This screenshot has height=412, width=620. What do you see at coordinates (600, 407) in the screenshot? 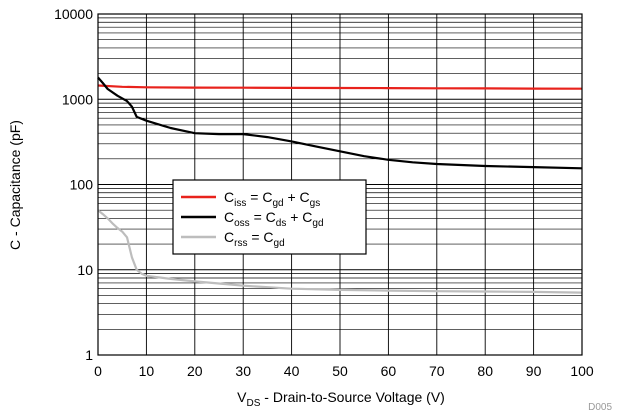
I see `figure-tag: D005` at bounding box center [600, 407].